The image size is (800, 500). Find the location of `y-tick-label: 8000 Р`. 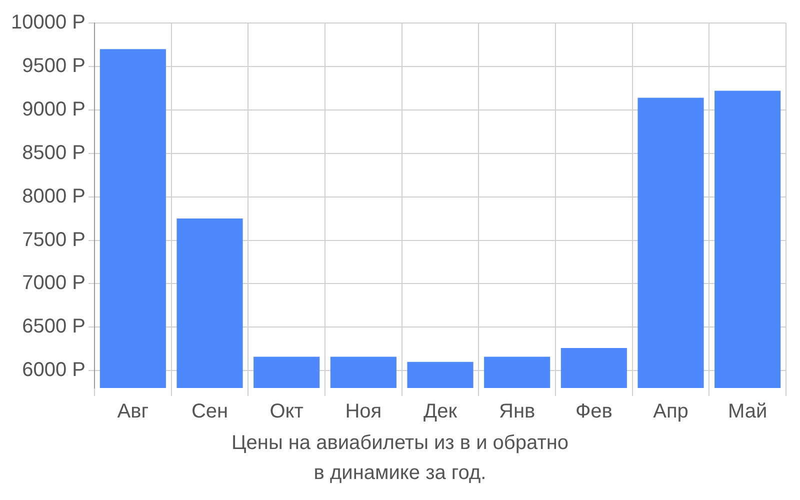

y-tick-label: 8000 Р is located at coordinates (54, 196).